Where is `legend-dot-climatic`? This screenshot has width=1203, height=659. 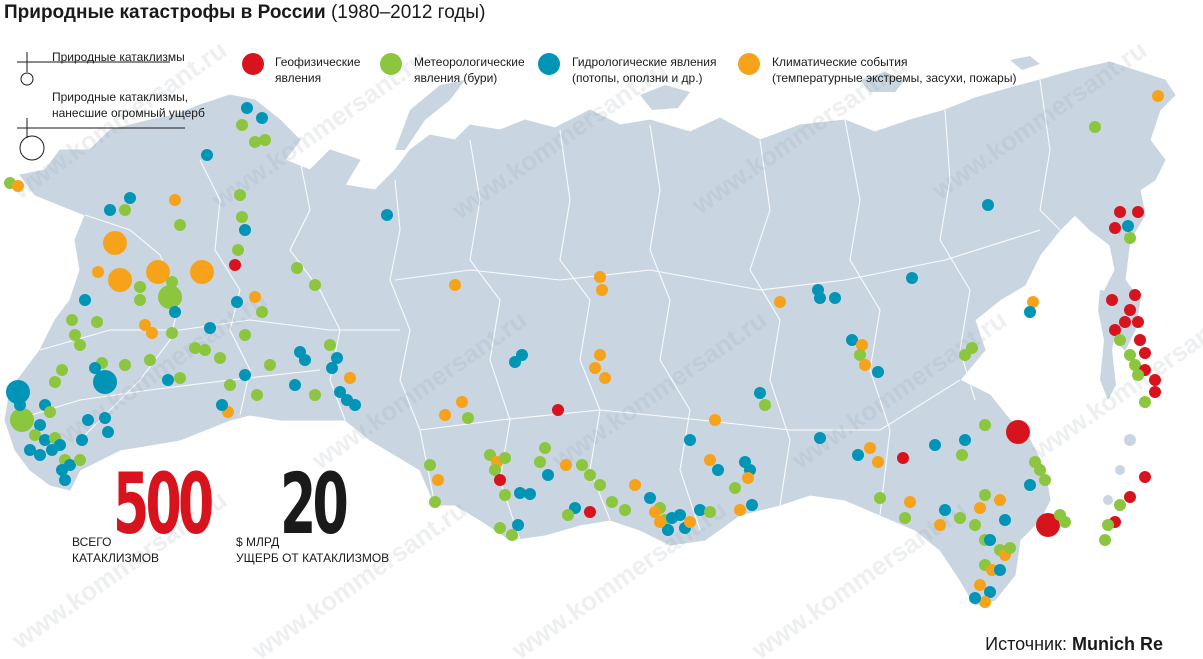 legend-dot-climatic is located at coordinates (749, 64).